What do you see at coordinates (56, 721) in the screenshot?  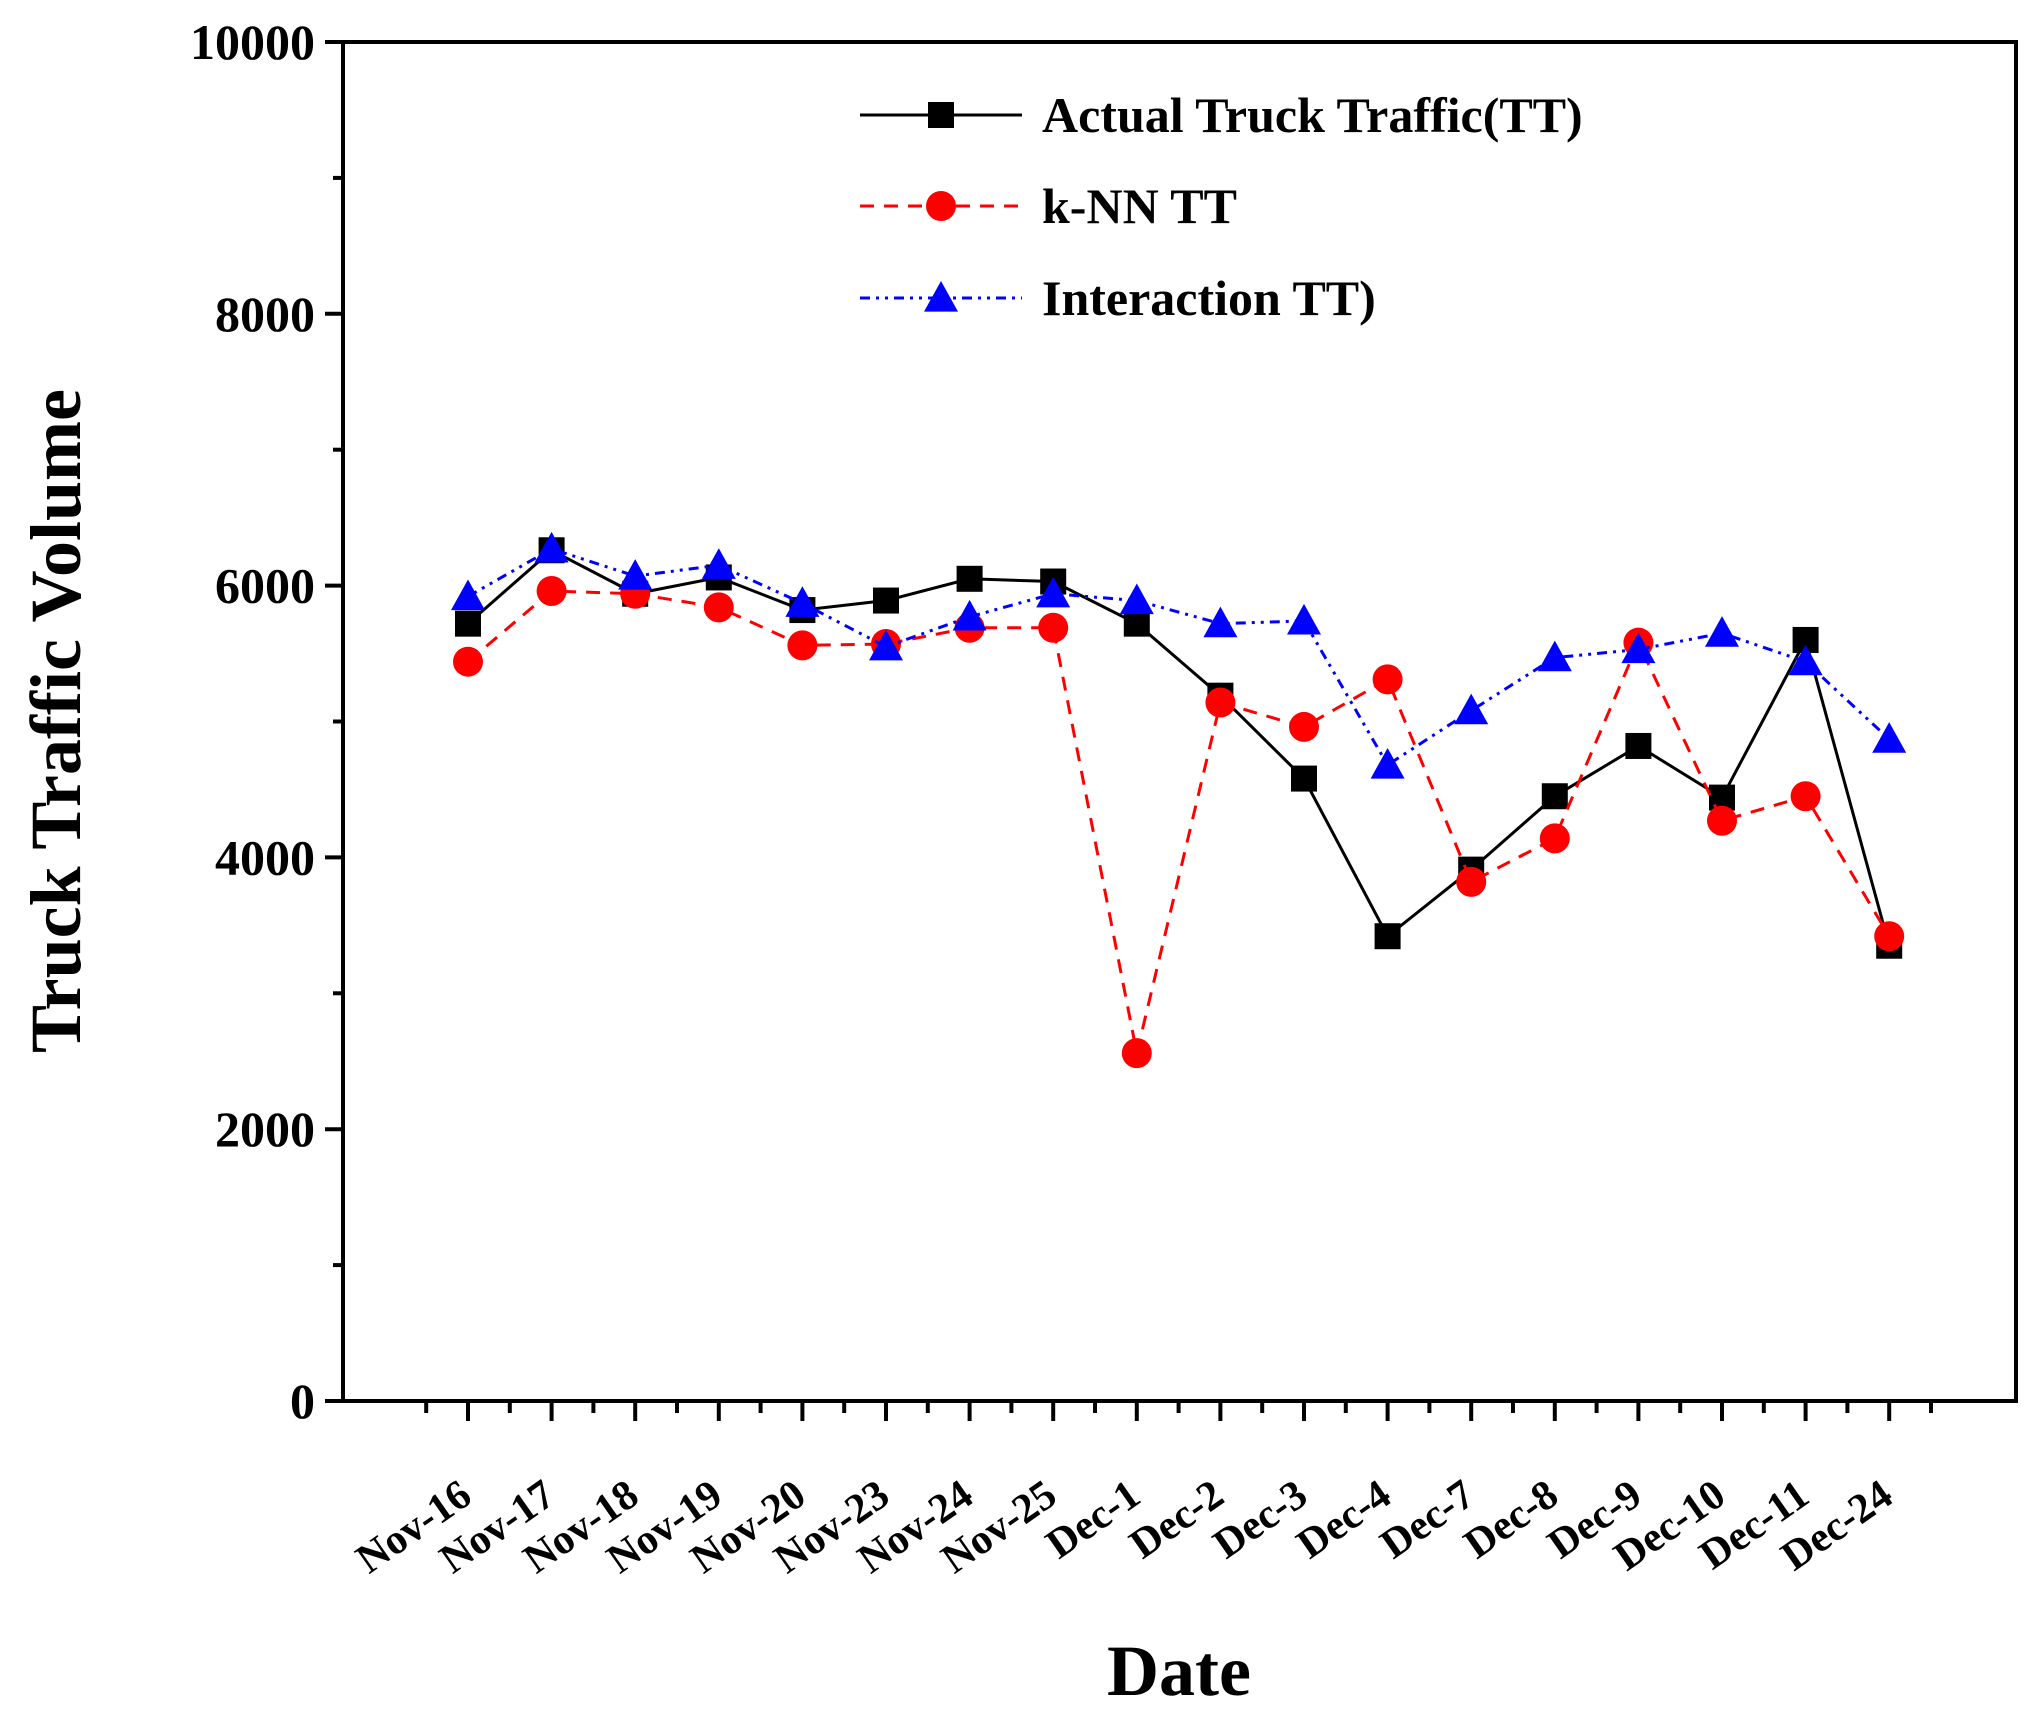 I see `y-axis-title: Truck Traffic Volume` at bounding box center [56, 721].